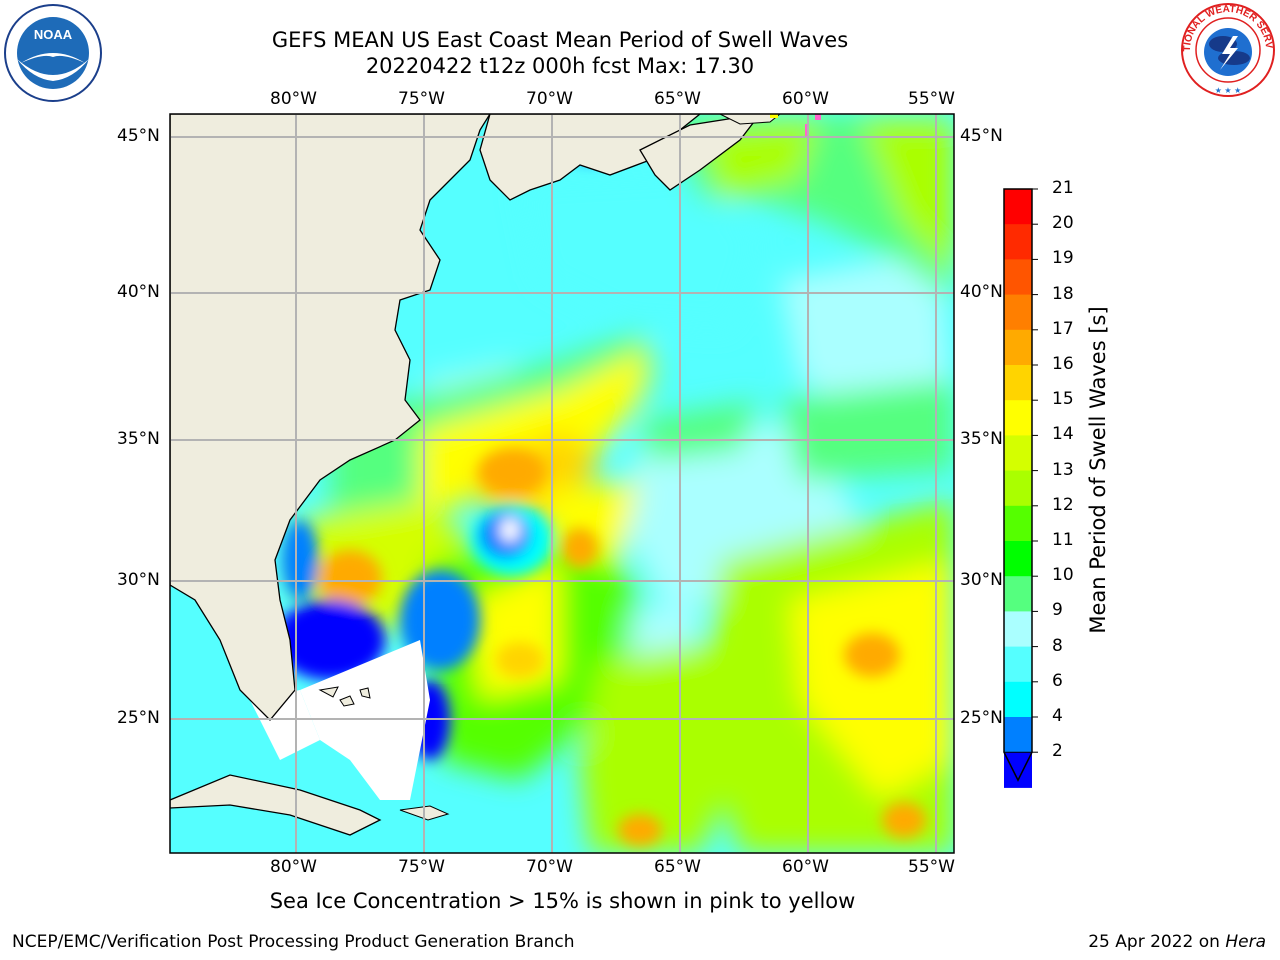 The width and height of the screenshot is (1280, 960). Describe the element at coordinates (931, 99) in the screenshot. I see `lon-tick-top: 55°W` at that location.